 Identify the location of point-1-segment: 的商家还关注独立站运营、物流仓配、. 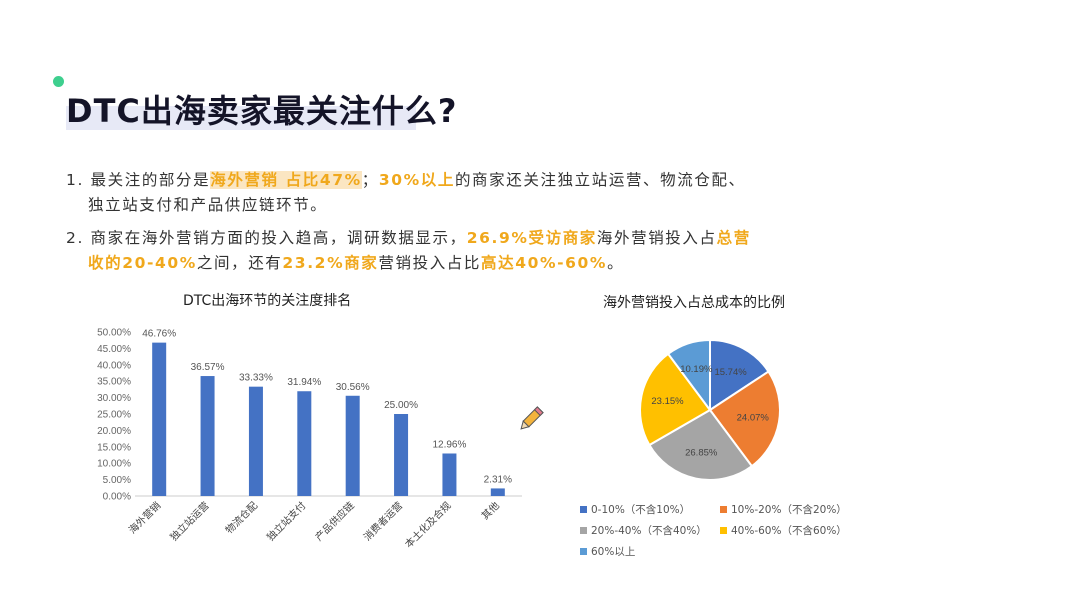
(600, 180).